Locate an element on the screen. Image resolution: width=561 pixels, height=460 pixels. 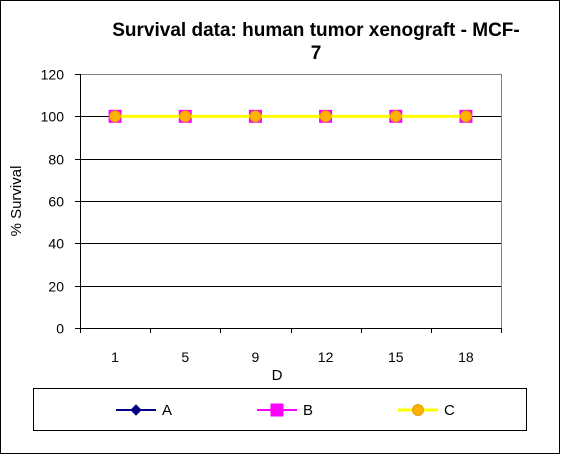
y-tick-label: 40 is located at coordinates (56, 244).